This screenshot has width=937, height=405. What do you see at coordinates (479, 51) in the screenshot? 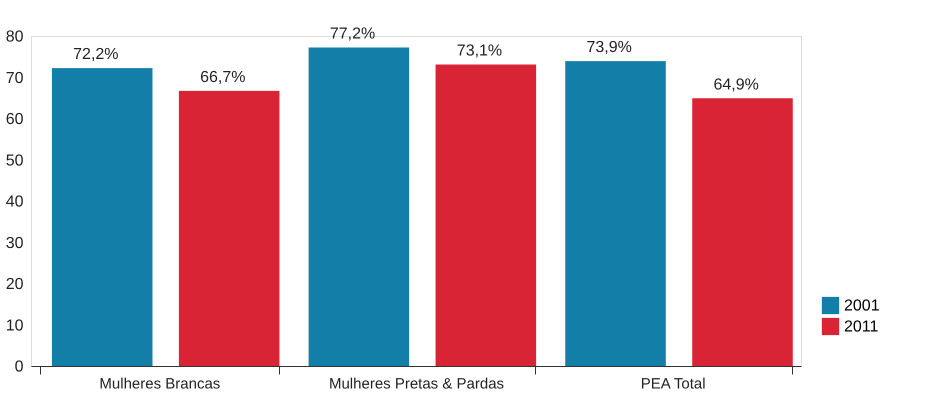
I see `data-label: 73,1%` at bounding box center [479, 51].